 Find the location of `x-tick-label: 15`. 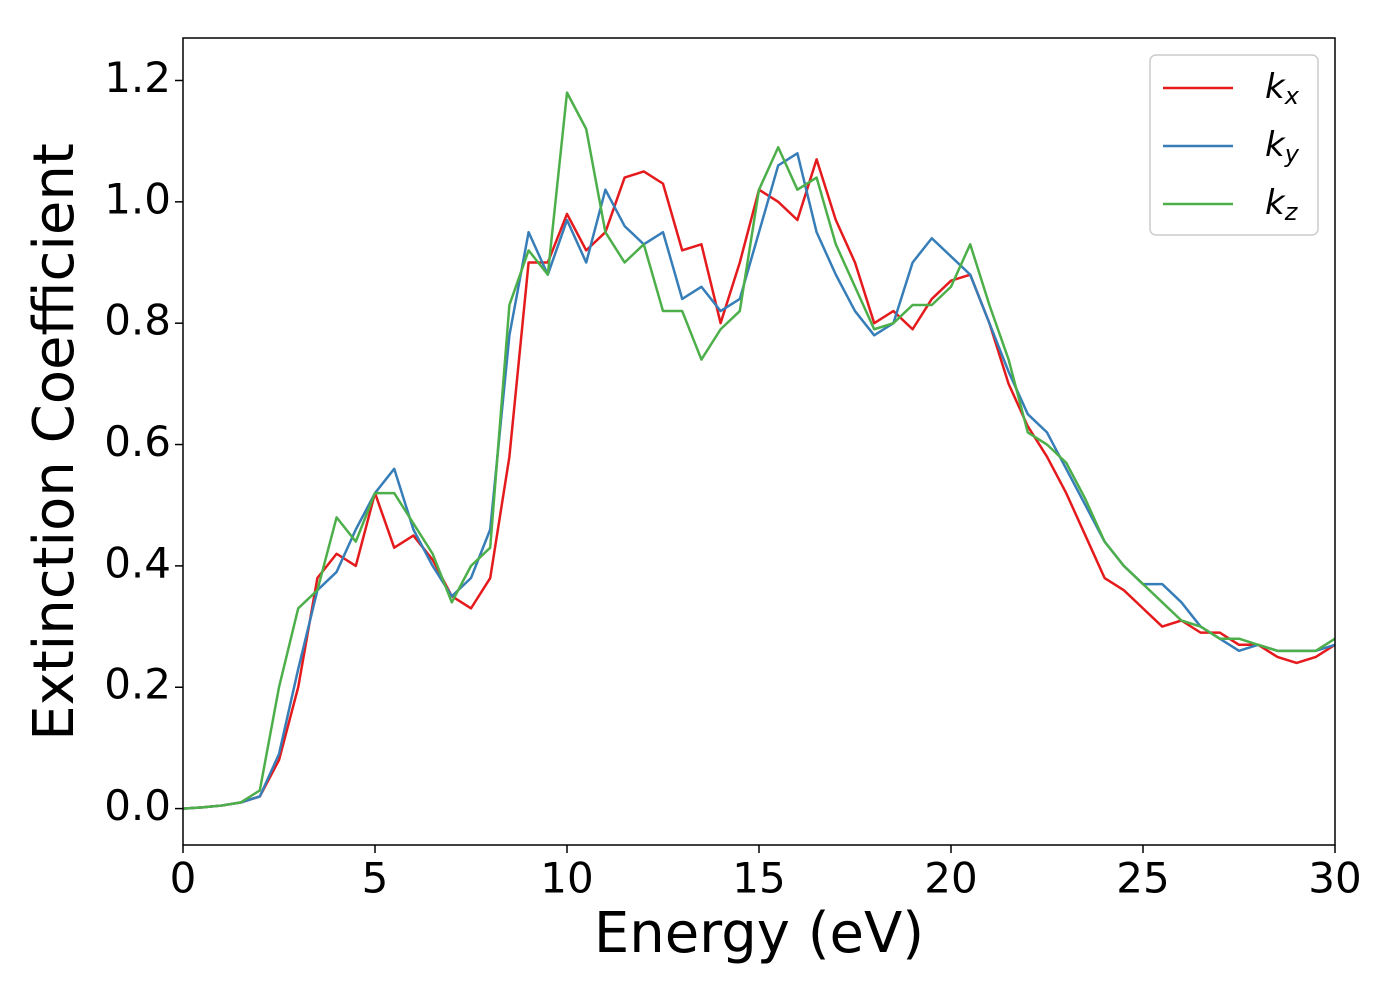

x-tick-label: 15 is located at coordinates (758, 878).